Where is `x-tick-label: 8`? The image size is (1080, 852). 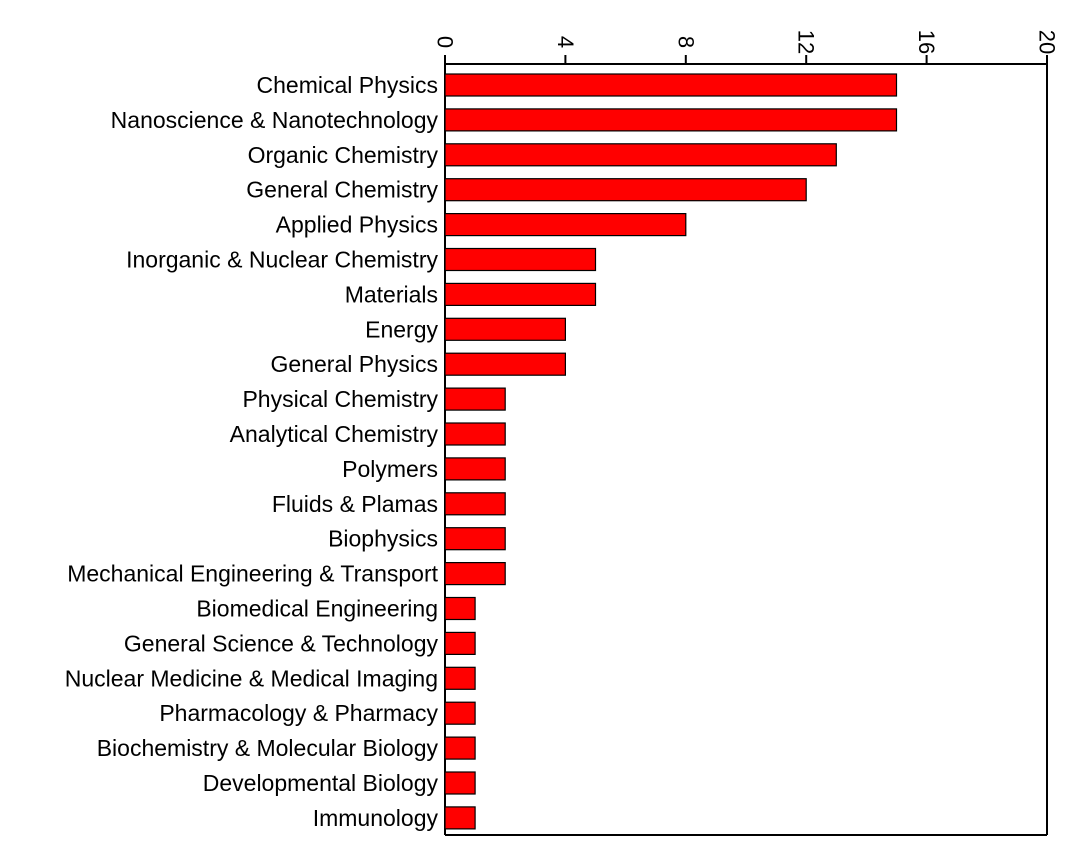
x-tick-label: 8 is located at coordinates (685, 42).